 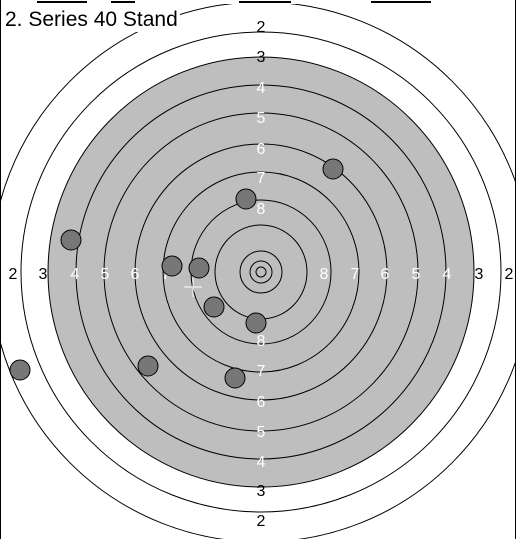 I want to click on ring-label-bottom-7: 7, so click(x=261, y=371).